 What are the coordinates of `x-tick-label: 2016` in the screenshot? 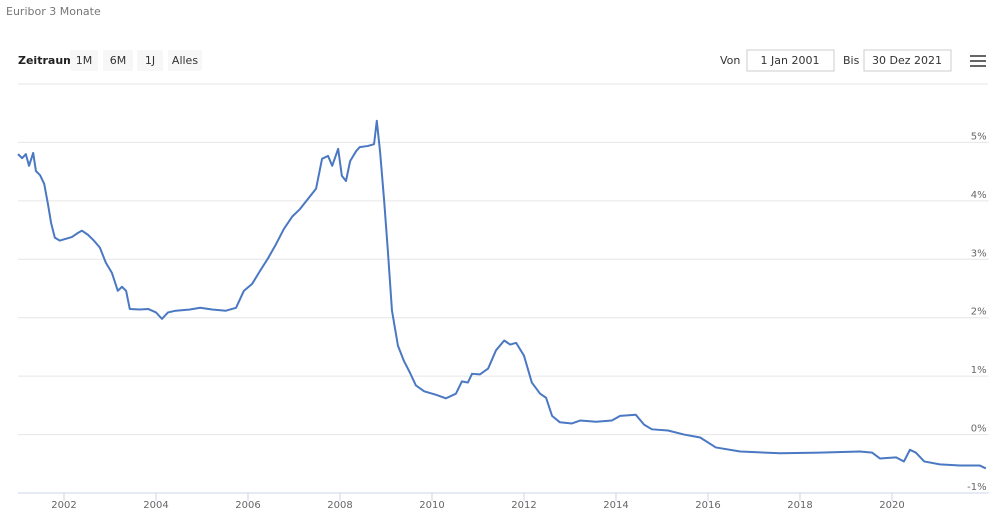 It's located at (707, 505).